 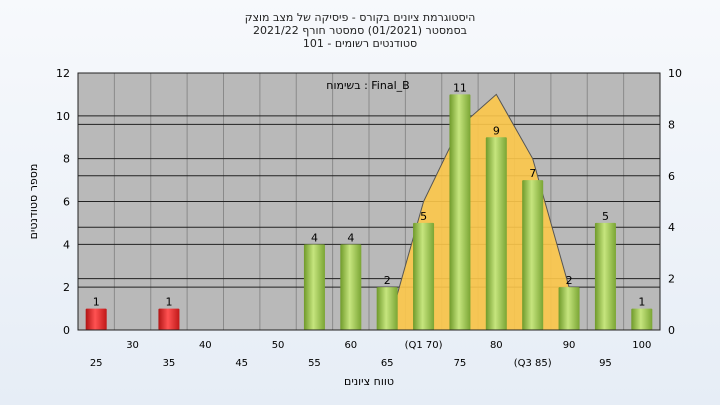 What do you see at coordinates (641, 345) in the screenshot?
I see `x-axis-tick-label: 100` at bounding box center [641, 345].